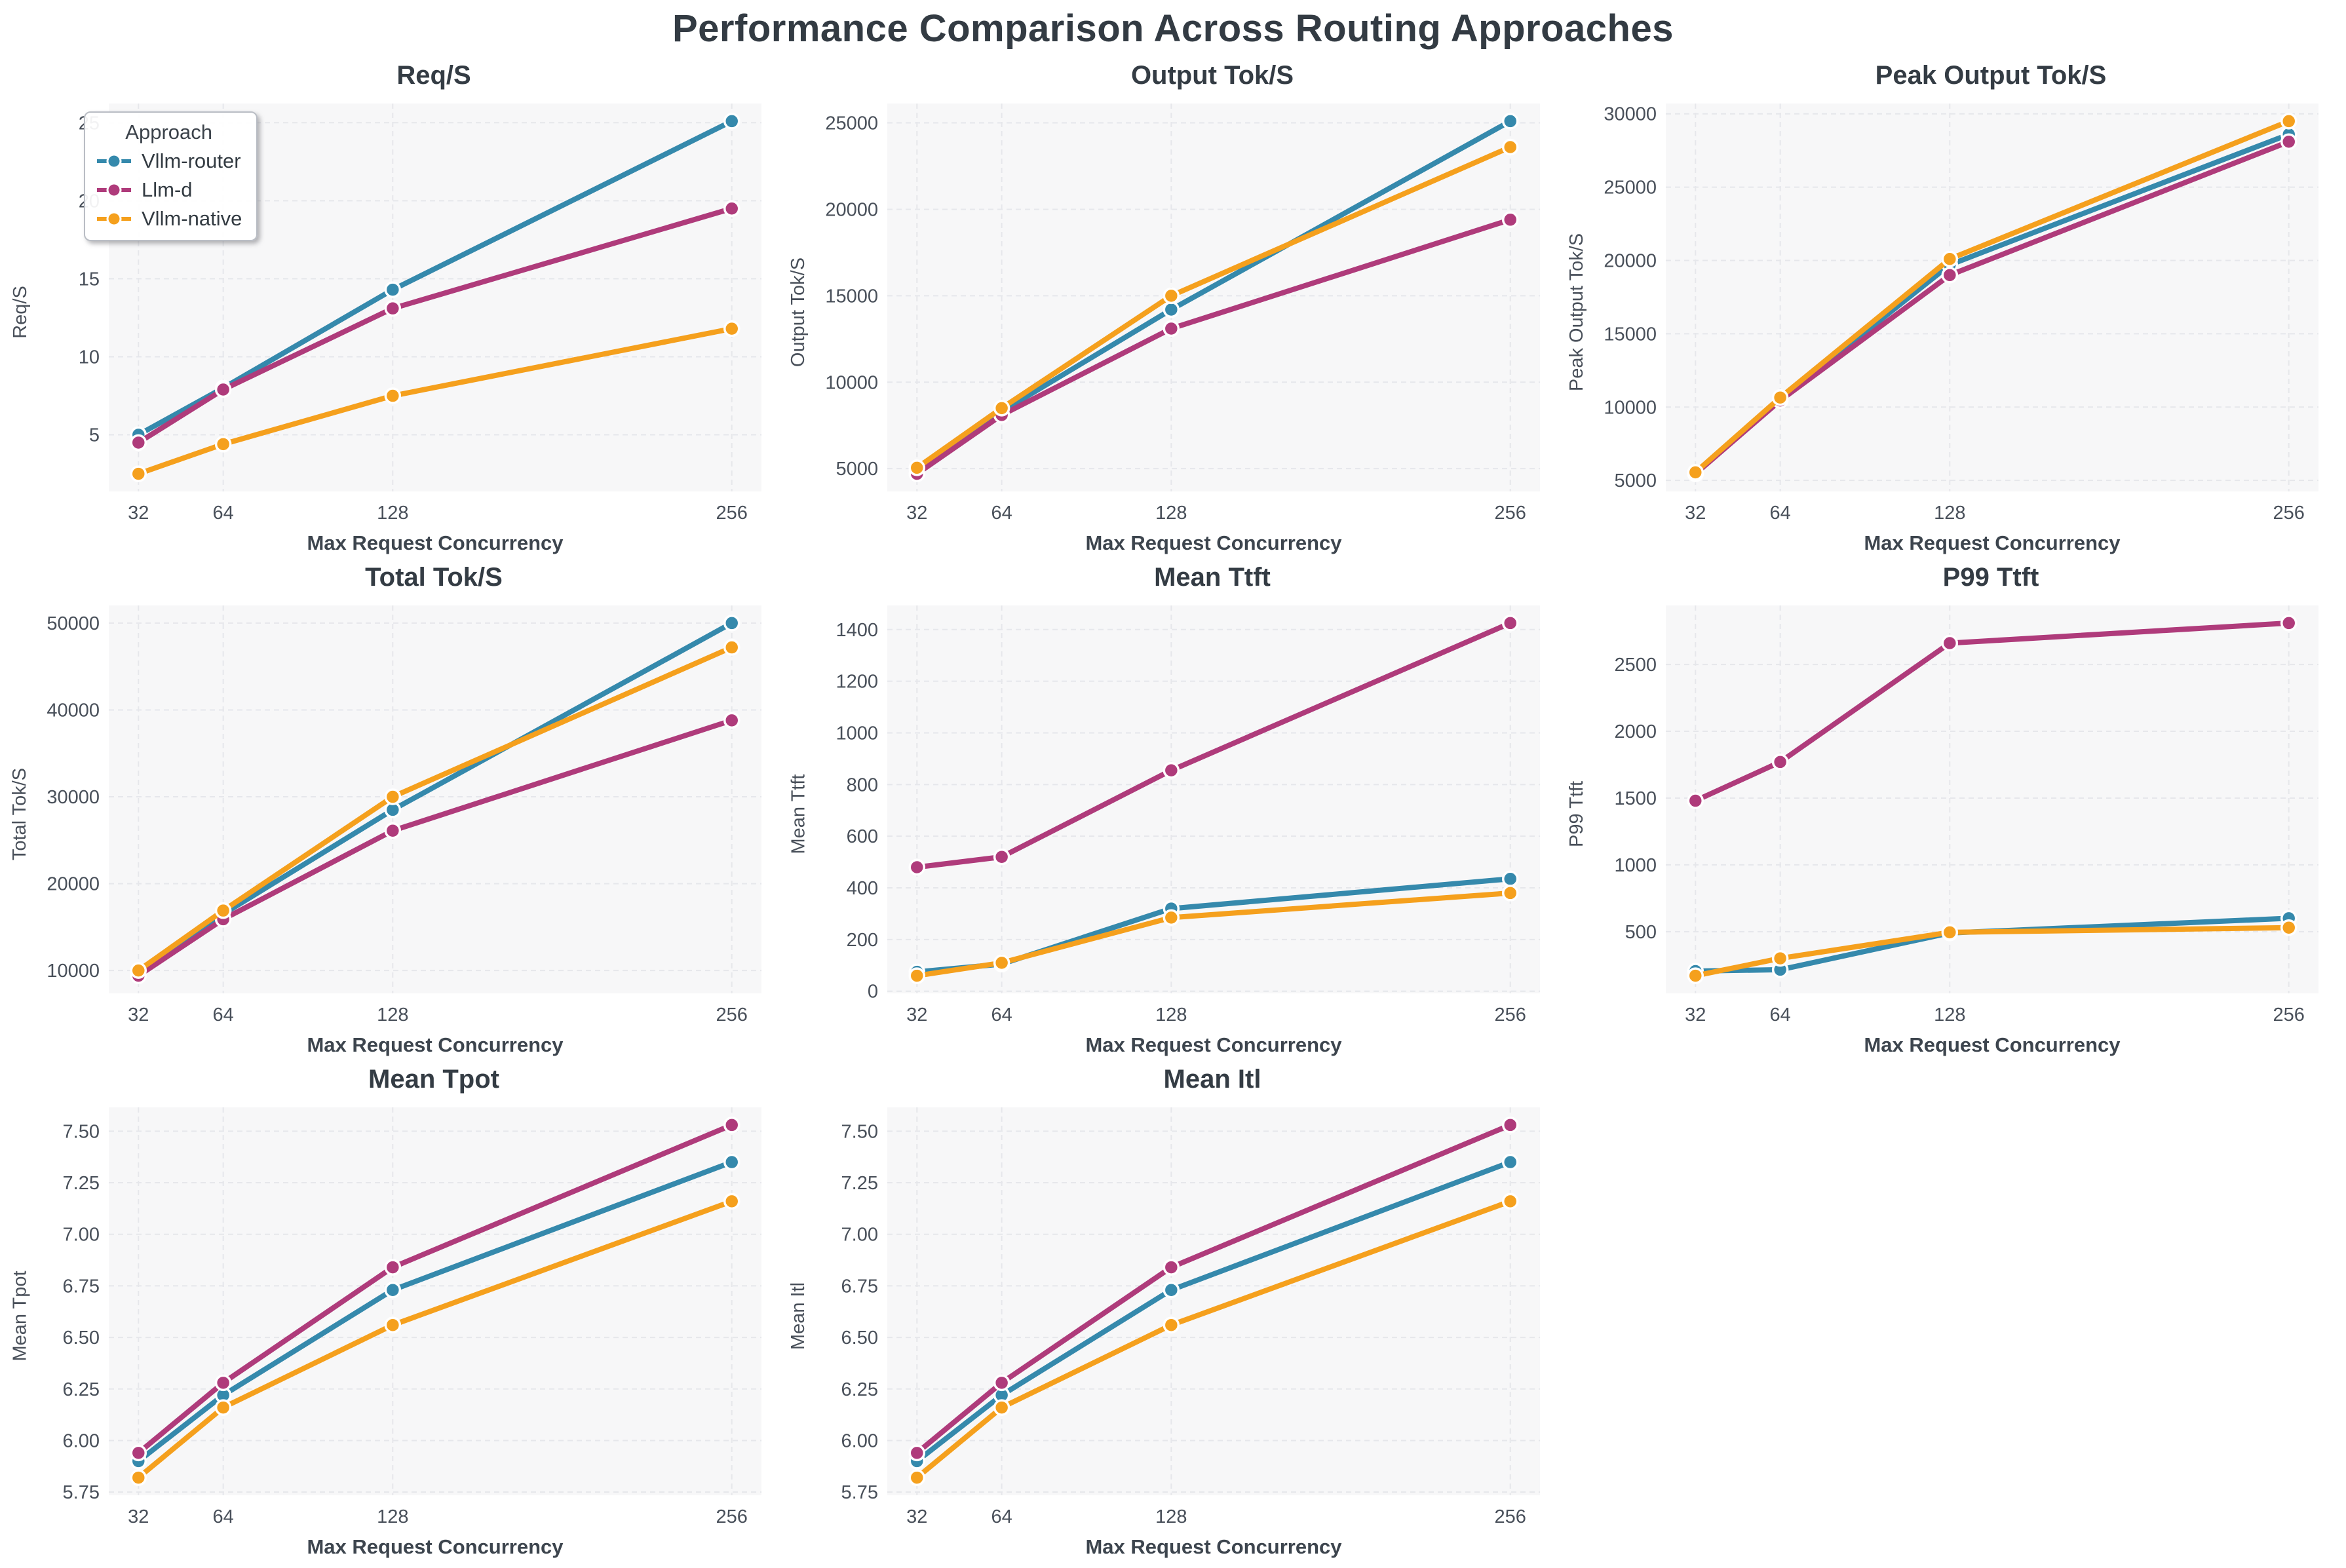 This screenshot has width=2346, height=1568. Describe the element at coordinates (1951, 1306) in the screenshot. I see `empty-cell` at that location.